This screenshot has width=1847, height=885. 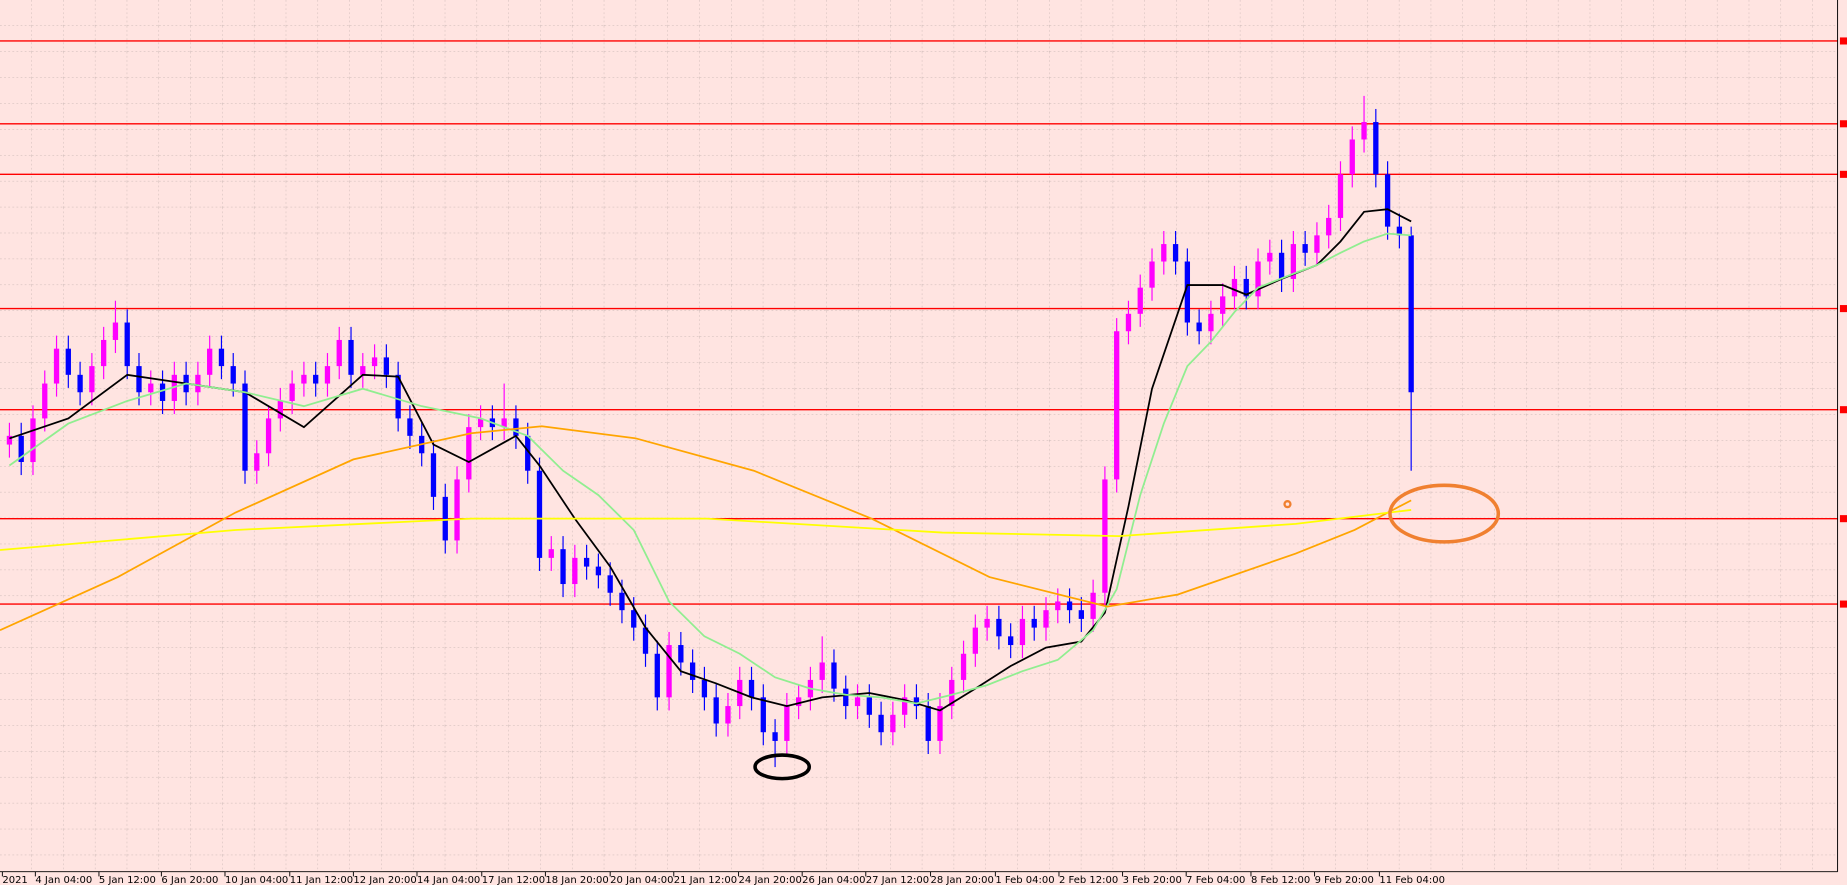 What do you see at coordinates (770, 880) in the screenshot?
I see `x-tick-label: 24 Jan 20:00` at bounding box center [770, 880].